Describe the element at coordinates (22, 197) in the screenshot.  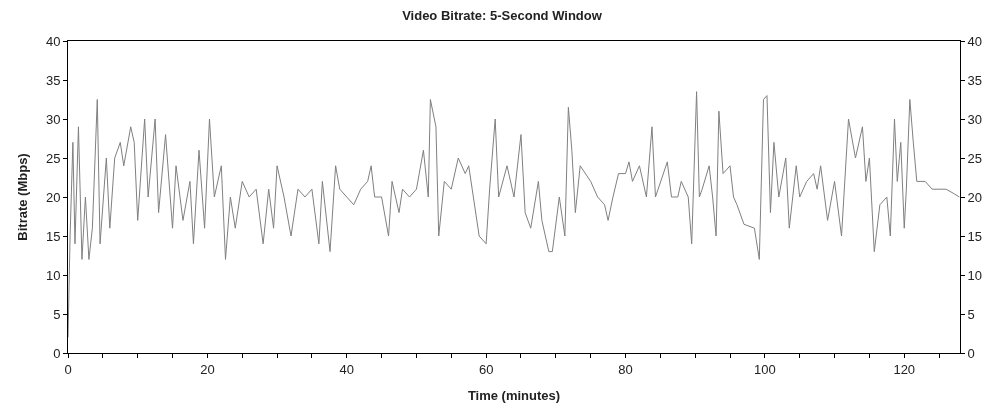
I see `y-axis-title: Bitrate (Mbps)` at that location.